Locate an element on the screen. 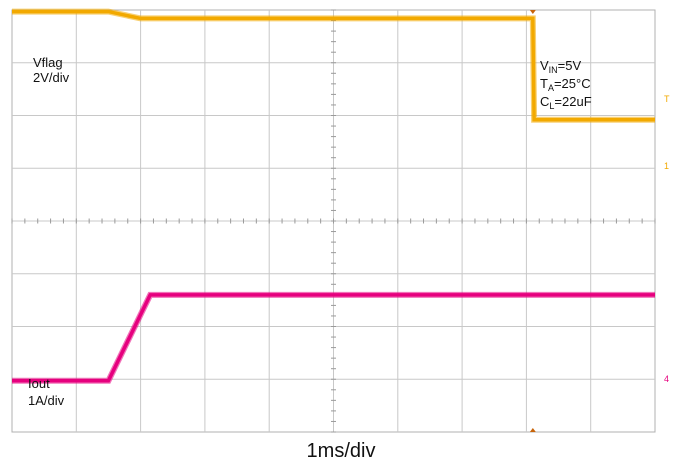 The width and height of the screenshot is (685, 465). trigger-level-marker: T is located at coordinates (667, 99).